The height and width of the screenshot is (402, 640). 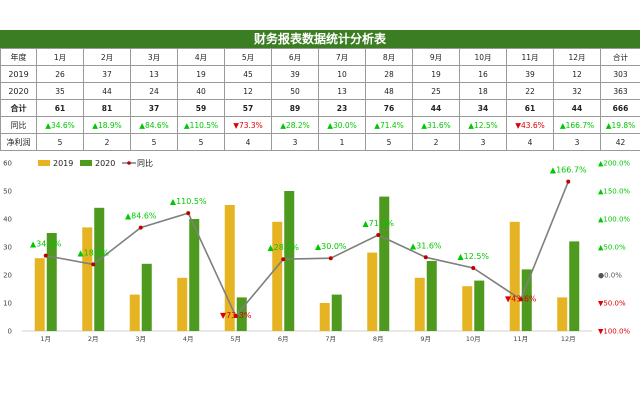 I want to click on legend-swatch-marker, so click(x=129, y=163).